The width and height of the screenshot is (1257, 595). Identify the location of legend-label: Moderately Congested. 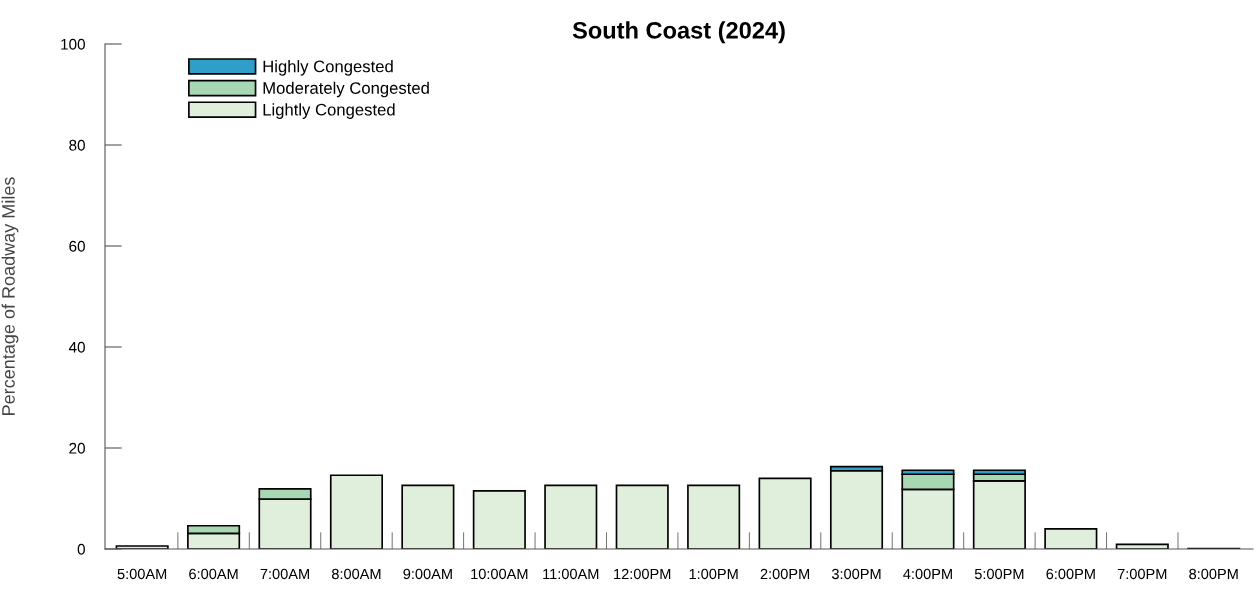
(346, 89).